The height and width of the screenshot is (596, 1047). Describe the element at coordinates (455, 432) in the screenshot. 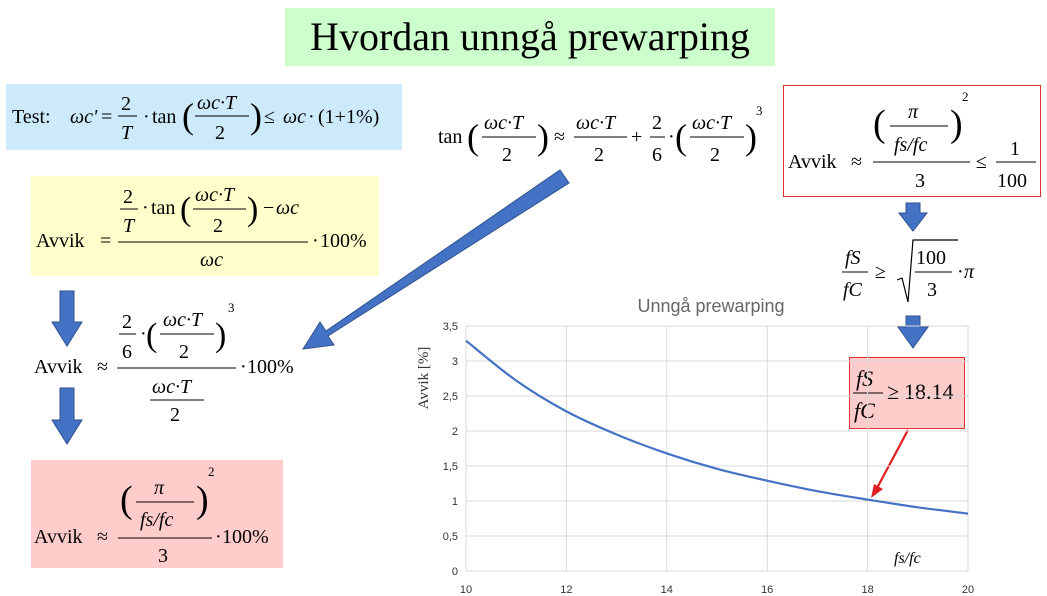

I see `y-tick-label: 2` at that location.